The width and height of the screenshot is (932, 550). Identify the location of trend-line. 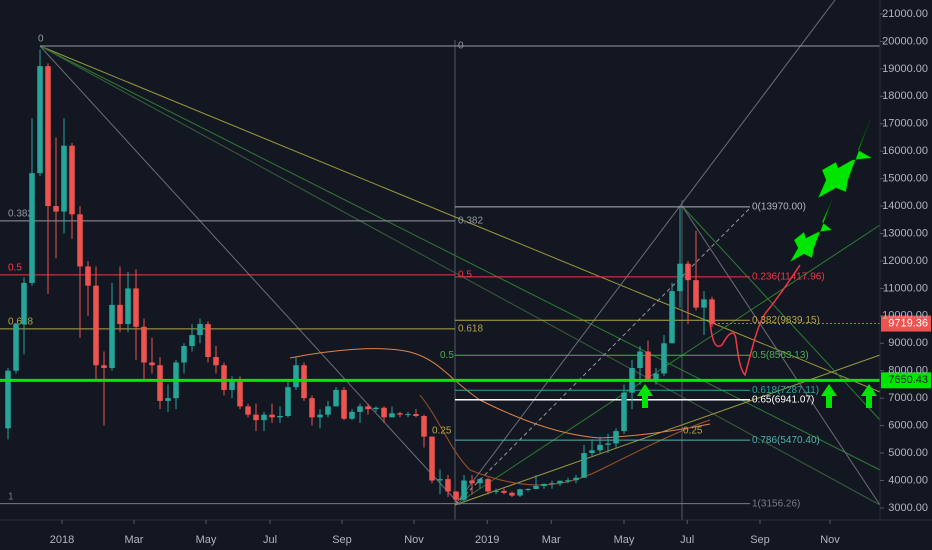
(781, 313).